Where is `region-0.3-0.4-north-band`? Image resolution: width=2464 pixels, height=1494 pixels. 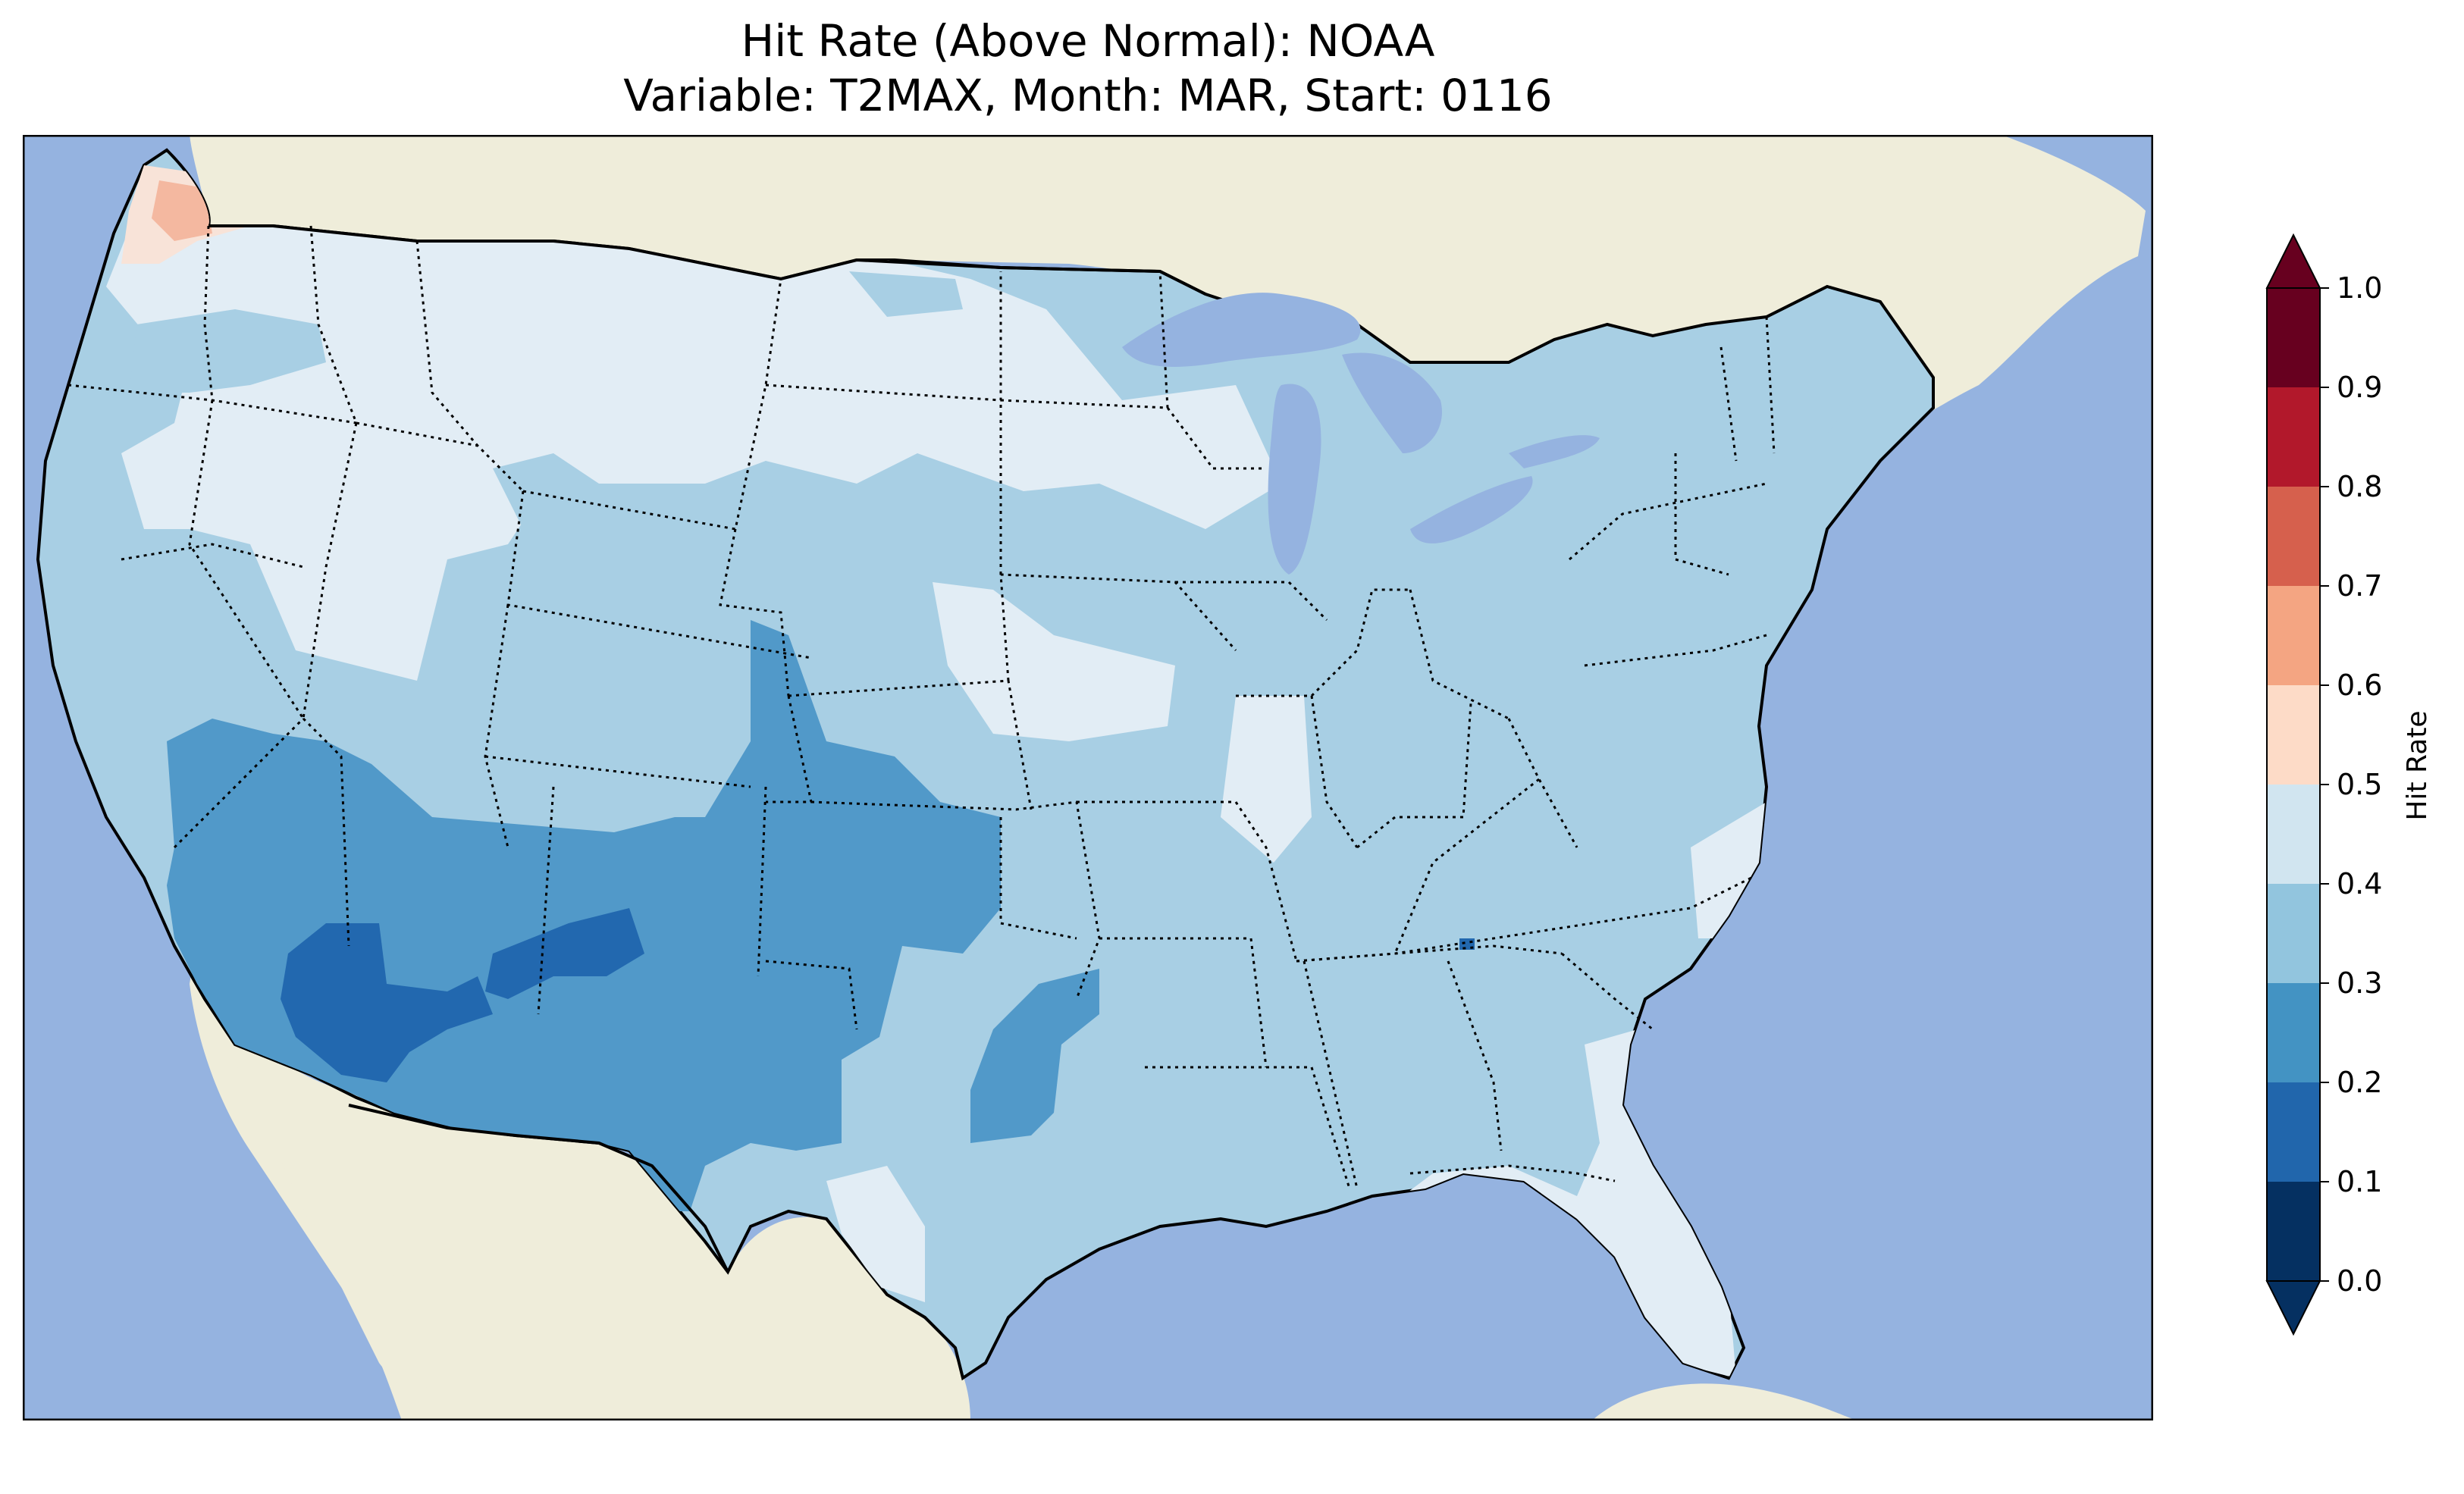
region-0.3-0.4-north-band is located at coordinates (228, 351).